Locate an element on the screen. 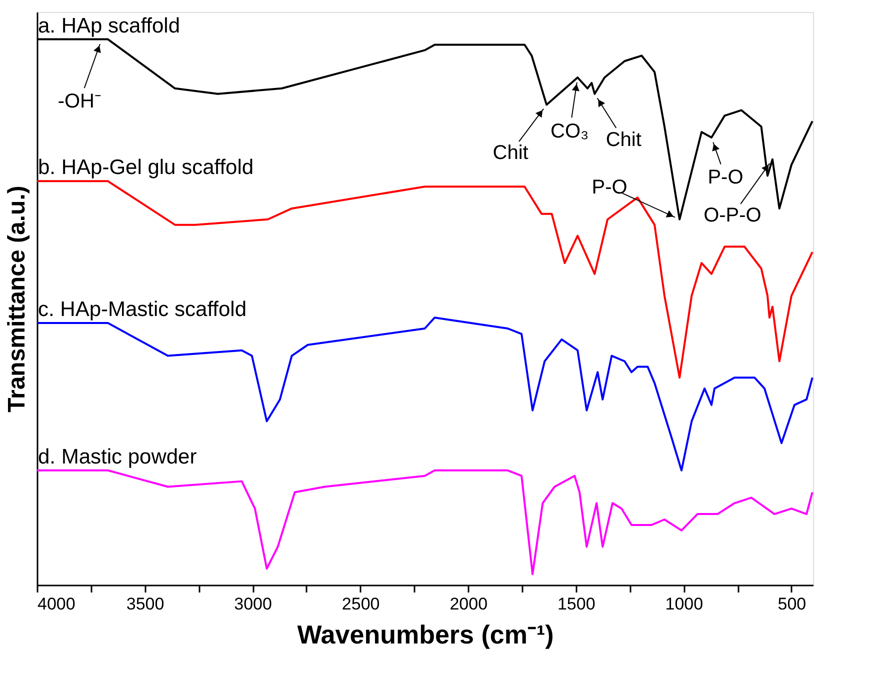 The width and height of the screenshot is (871, 691). x-tick-label: 3500 is located at coordinates (145, 604).